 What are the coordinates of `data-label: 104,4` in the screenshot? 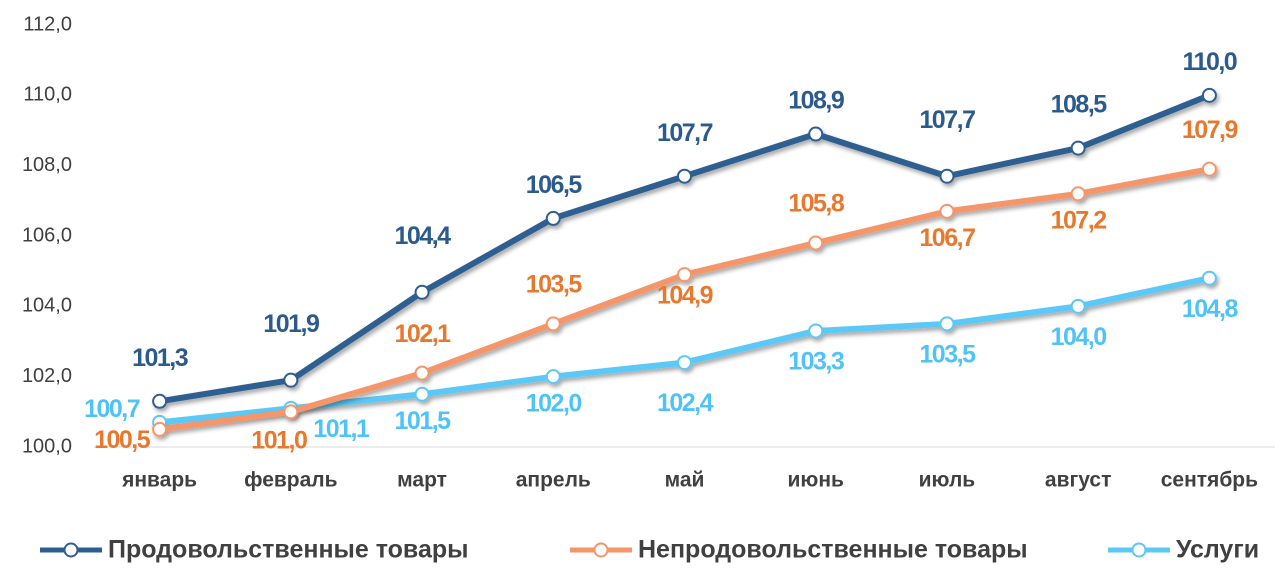 It's located at (423, 236).